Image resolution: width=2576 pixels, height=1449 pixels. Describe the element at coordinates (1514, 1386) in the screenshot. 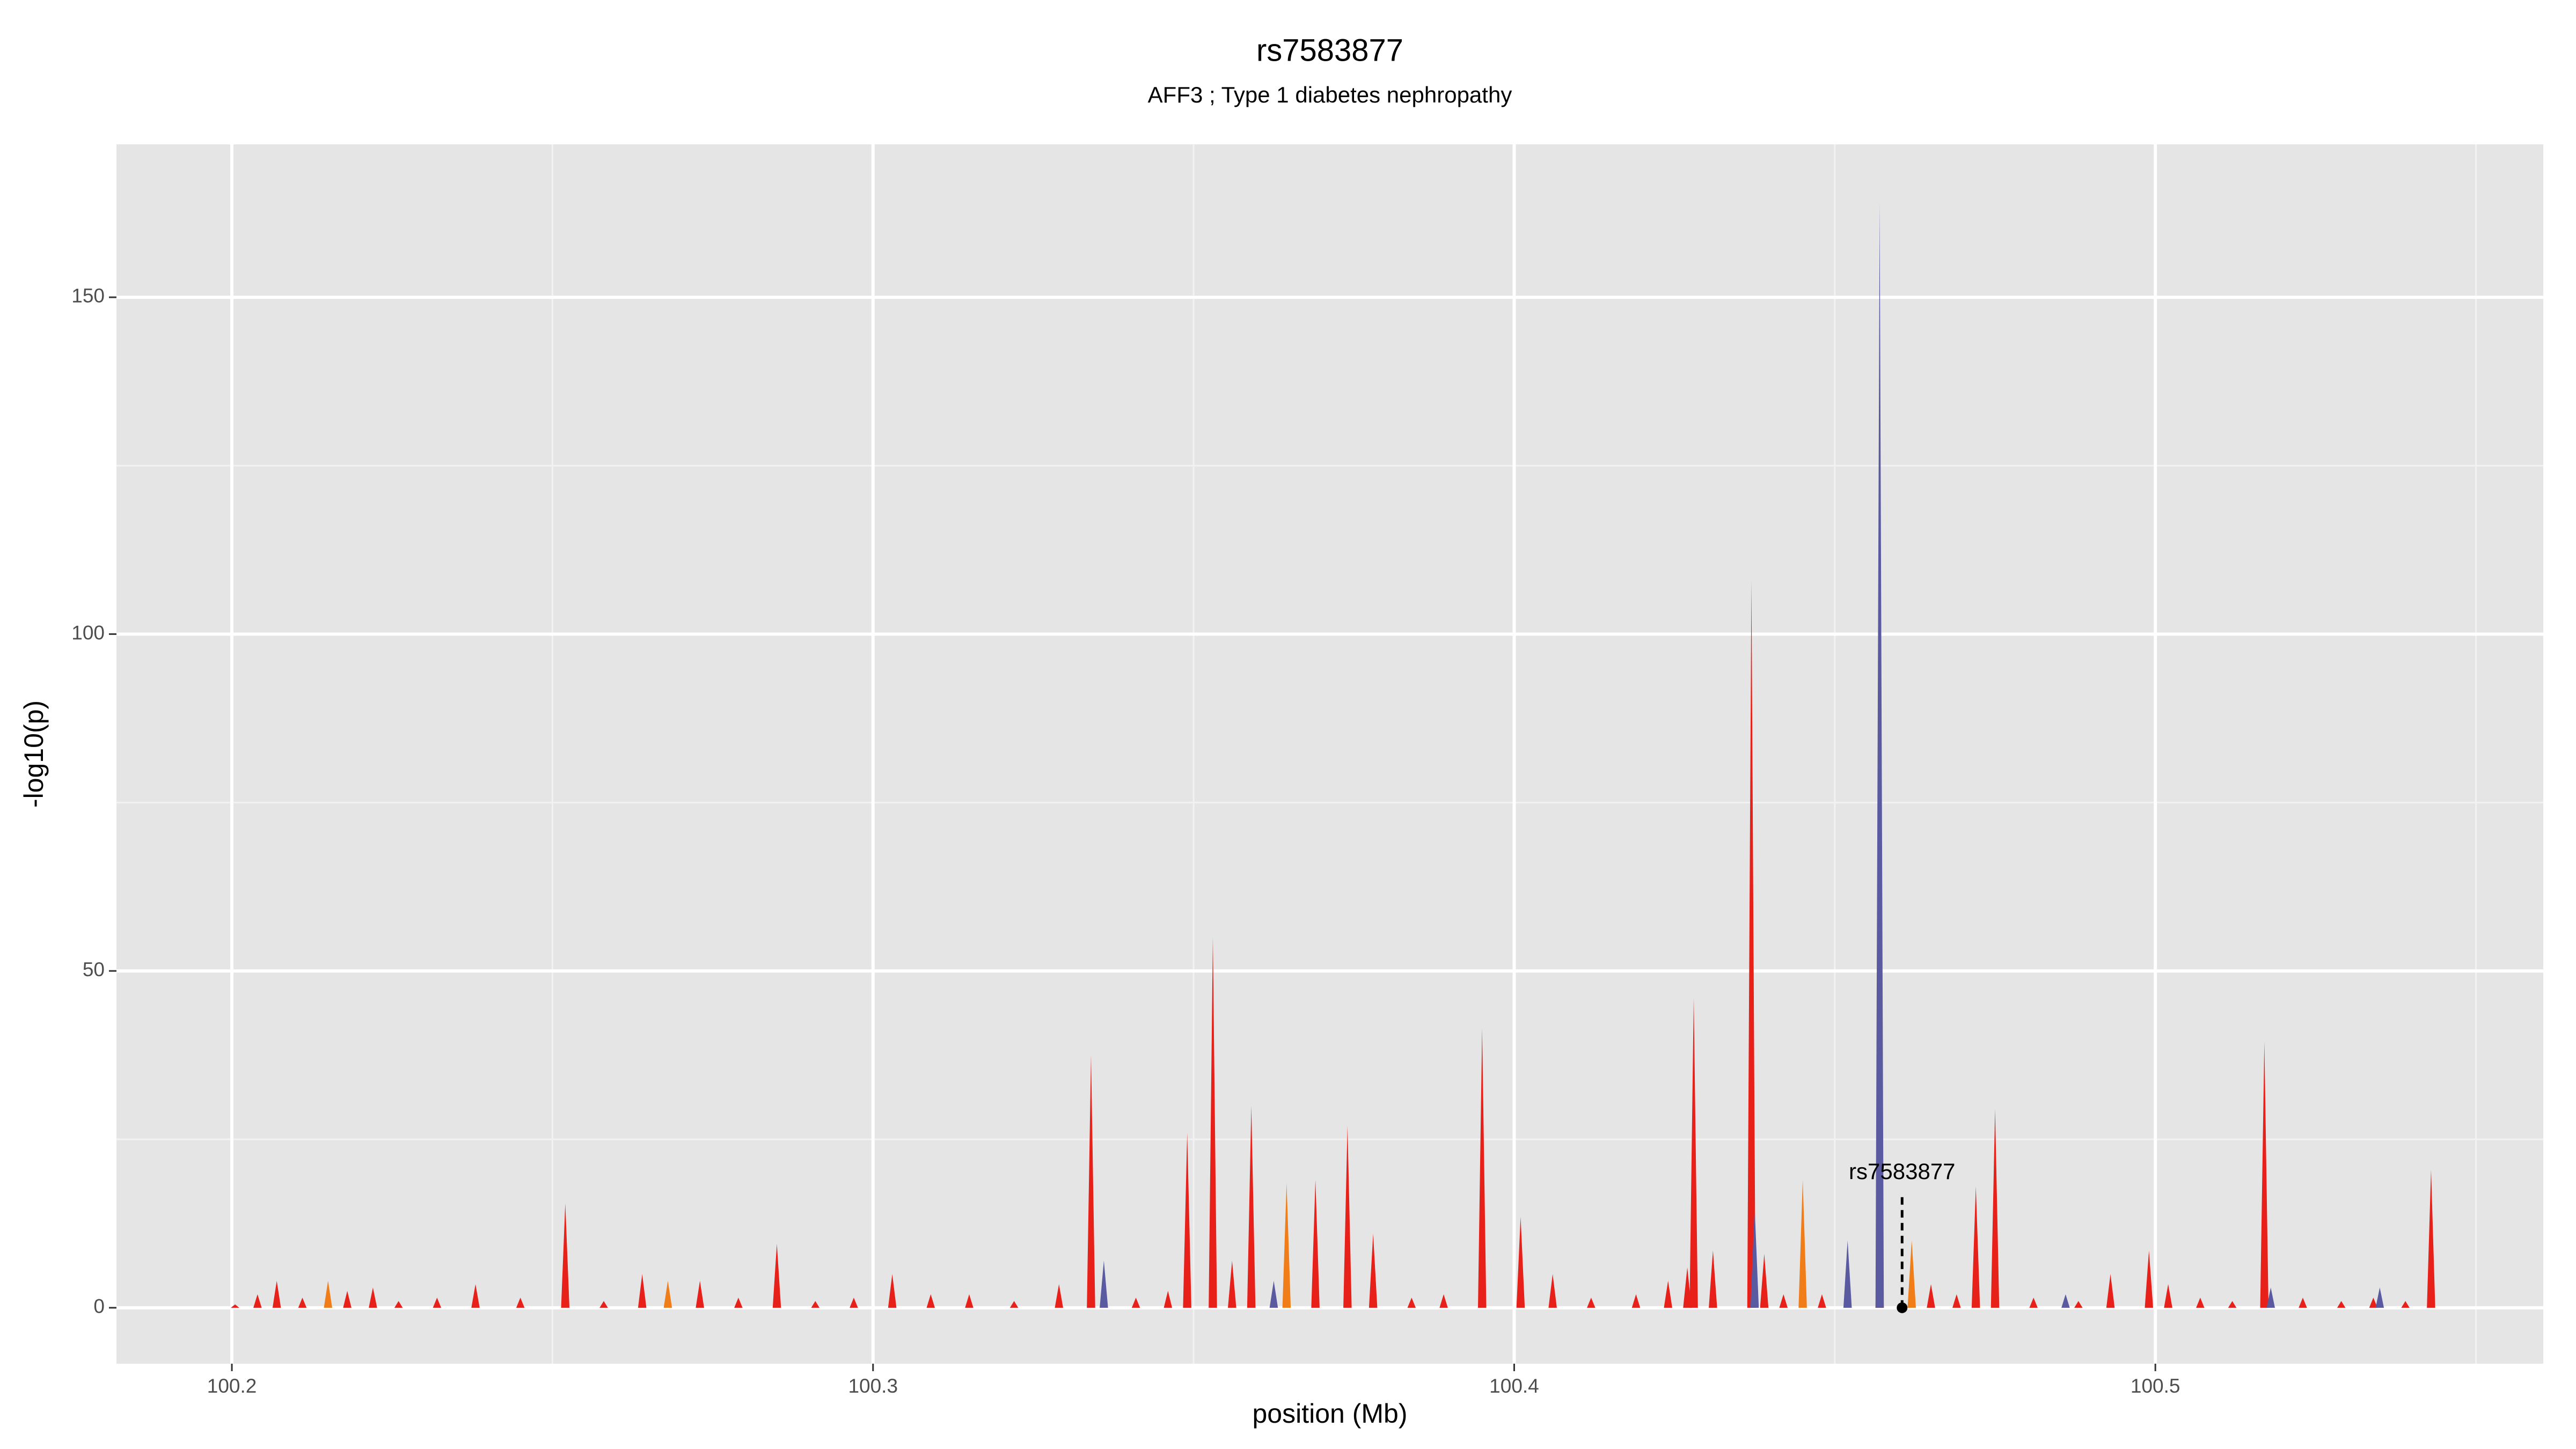

I see `x-tick-label: 100.4` at that location.